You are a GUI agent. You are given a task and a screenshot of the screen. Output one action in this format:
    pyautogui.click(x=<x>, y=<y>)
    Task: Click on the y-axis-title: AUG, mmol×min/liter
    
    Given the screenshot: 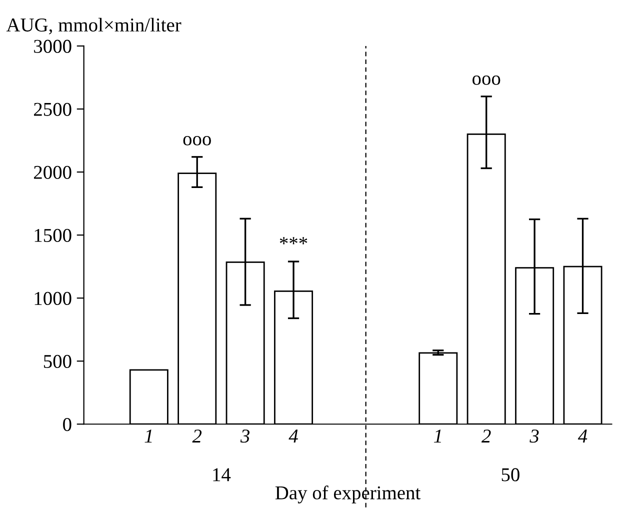 What is the action you would take?
    pyautogui.click(x=94, y=26)
    